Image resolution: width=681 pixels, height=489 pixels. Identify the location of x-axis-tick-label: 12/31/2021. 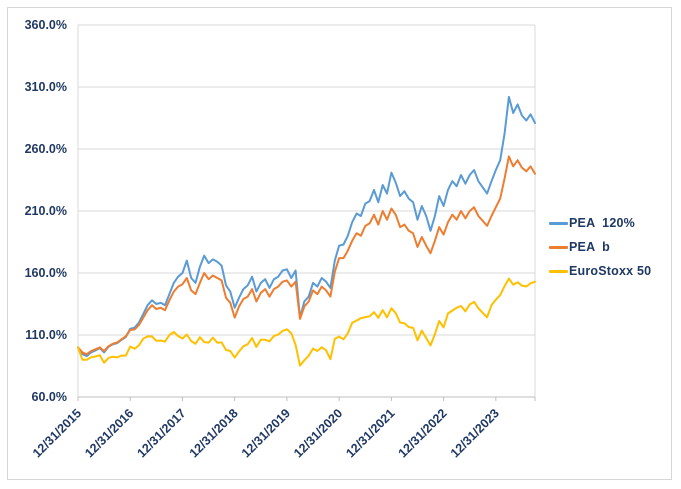
(370, 433).